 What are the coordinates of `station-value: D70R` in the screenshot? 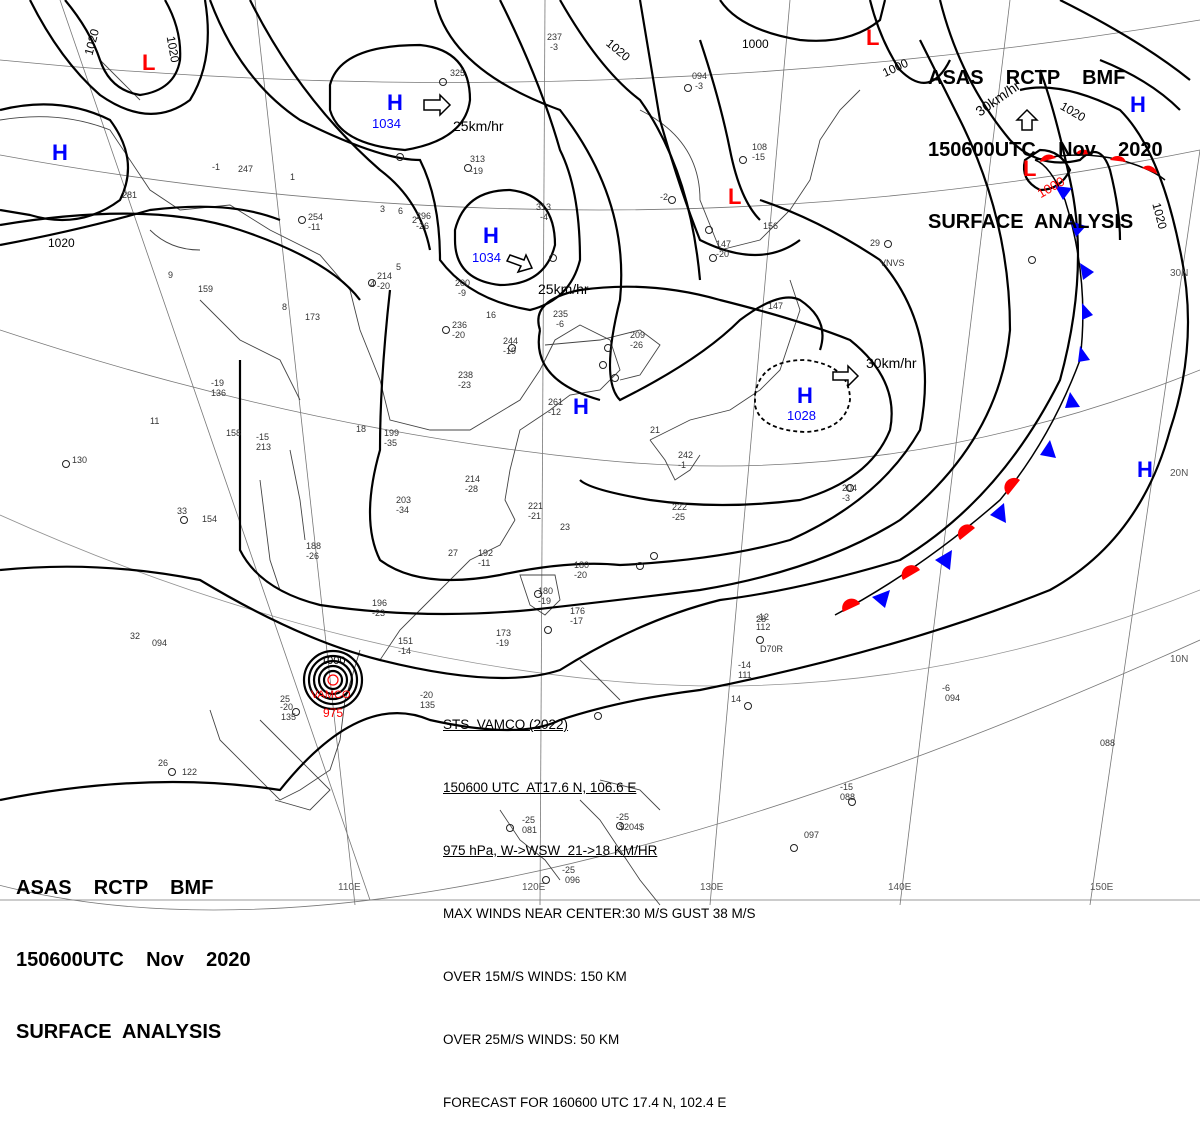 It's located at (772, 649).